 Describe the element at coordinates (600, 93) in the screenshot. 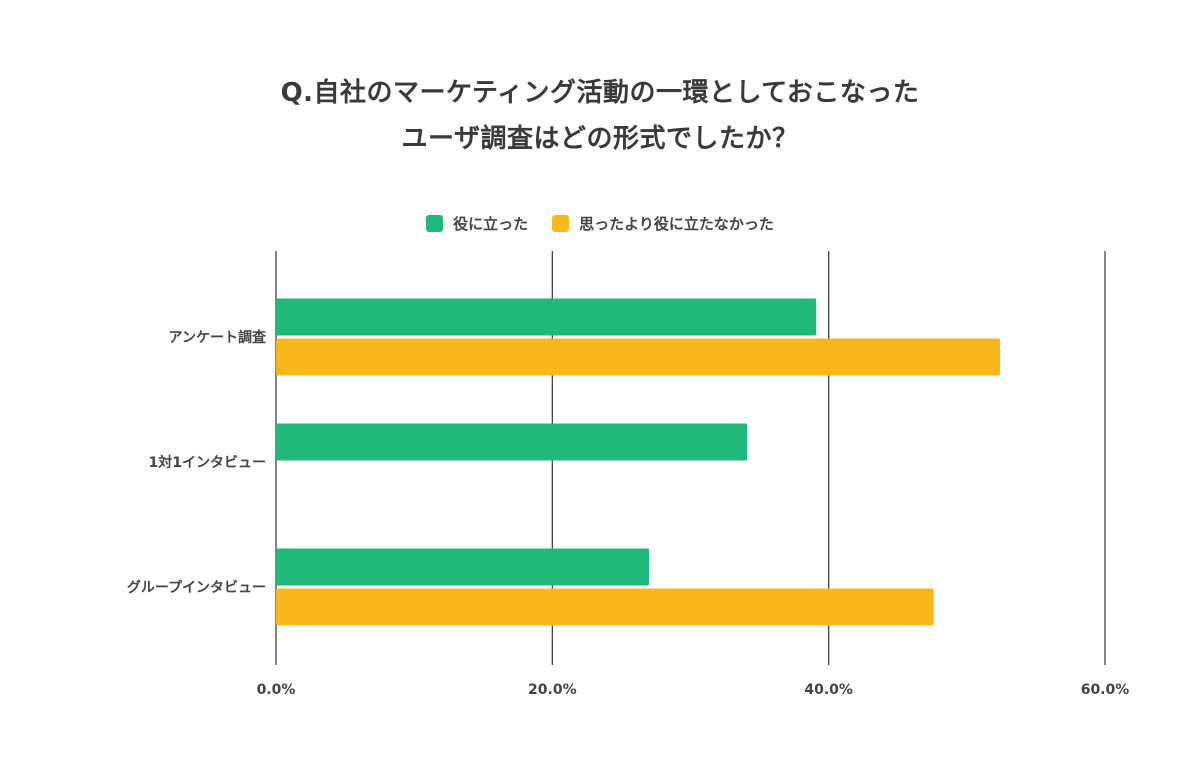

I see `chart-title-line-1: Q.自社のマーケティング活動の一環としておこなった` at that location.